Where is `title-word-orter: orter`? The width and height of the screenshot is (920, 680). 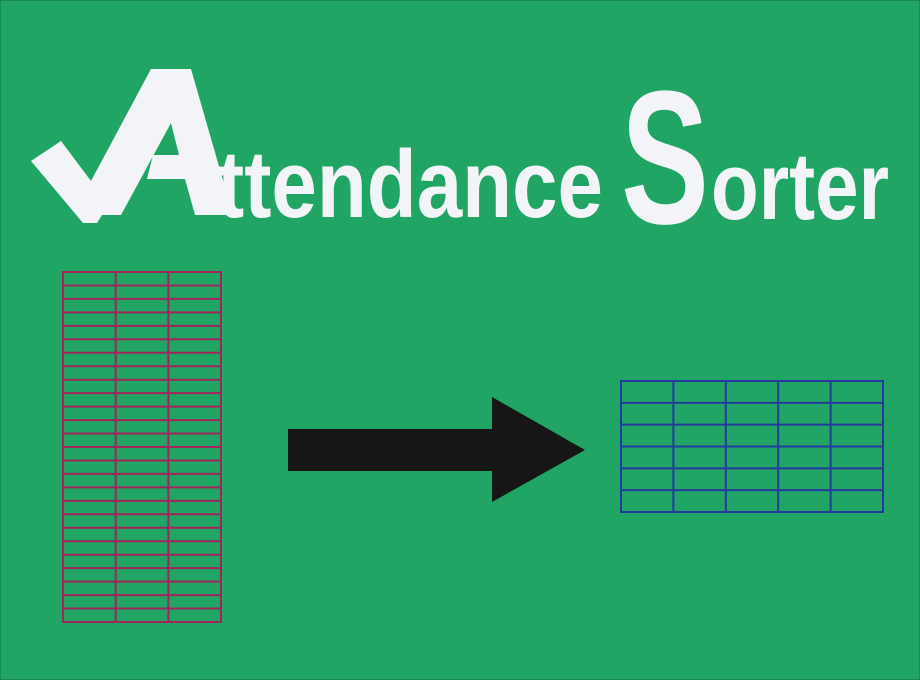
title-word-orter: orter is located at coordinates (800, 186).